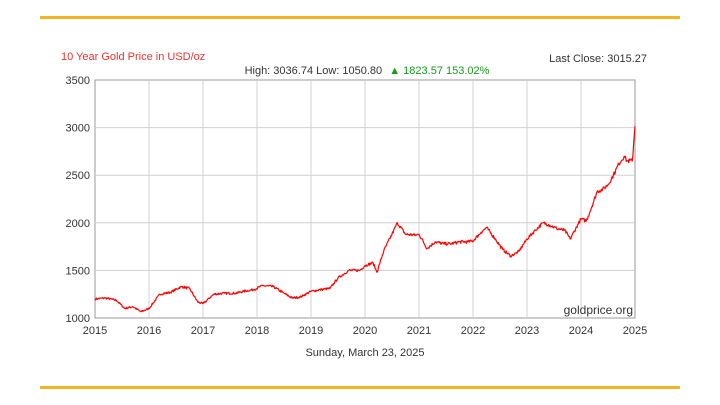 The height and width of the screenshot is (405, 720). Describe the element at coordinates (360, 17) in the screenshot. I see `top-divider` at that location.